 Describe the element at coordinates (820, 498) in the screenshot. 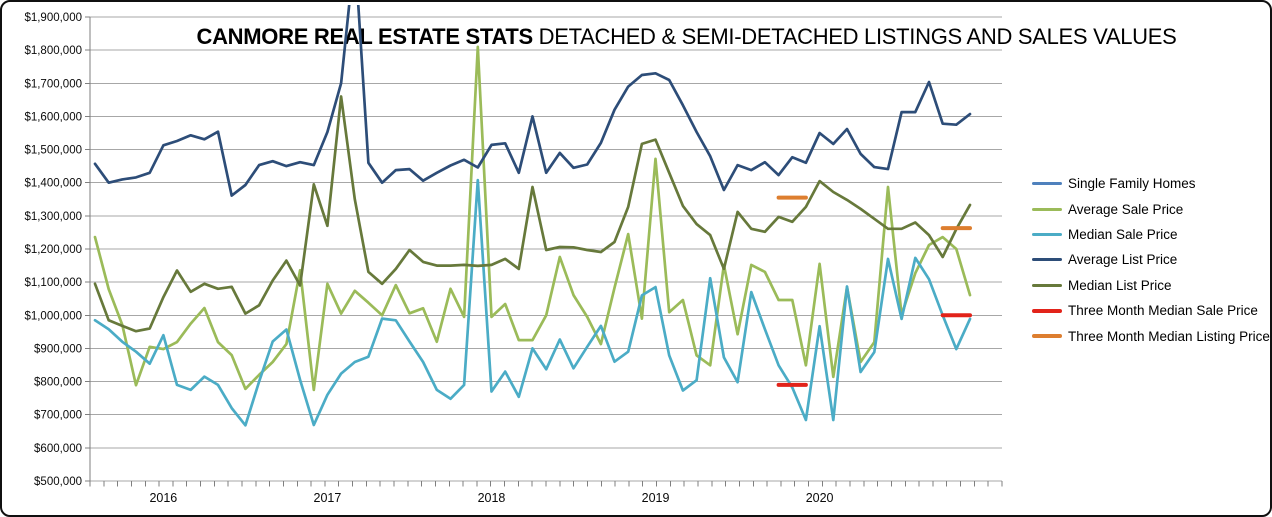

I see `x-axis-year-label: 2020` at that location.